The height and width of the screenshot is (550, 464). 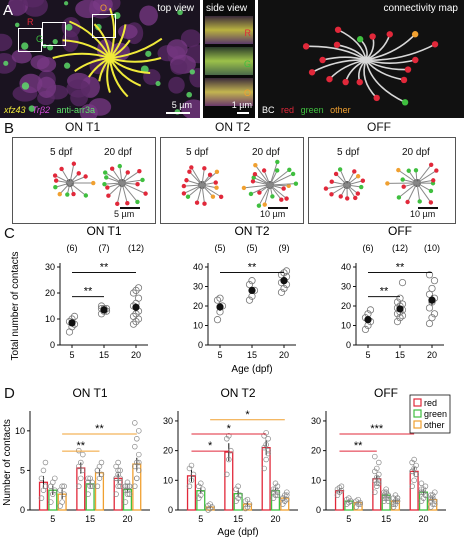 What do you see at coordinates (284, 281) in the screenshot?
I see `mean-point` at bounding box center [284, 281].